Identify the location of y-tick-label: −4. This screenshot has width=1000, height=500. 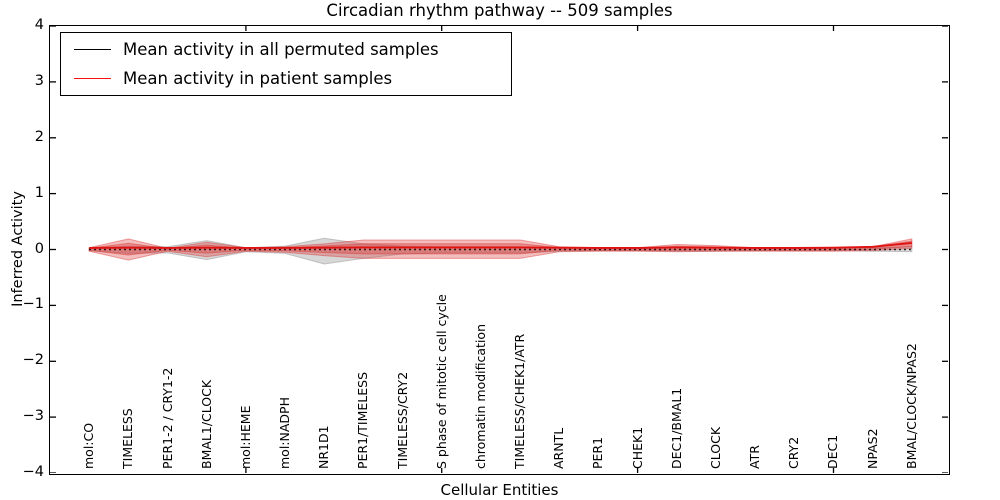
(33, 472).